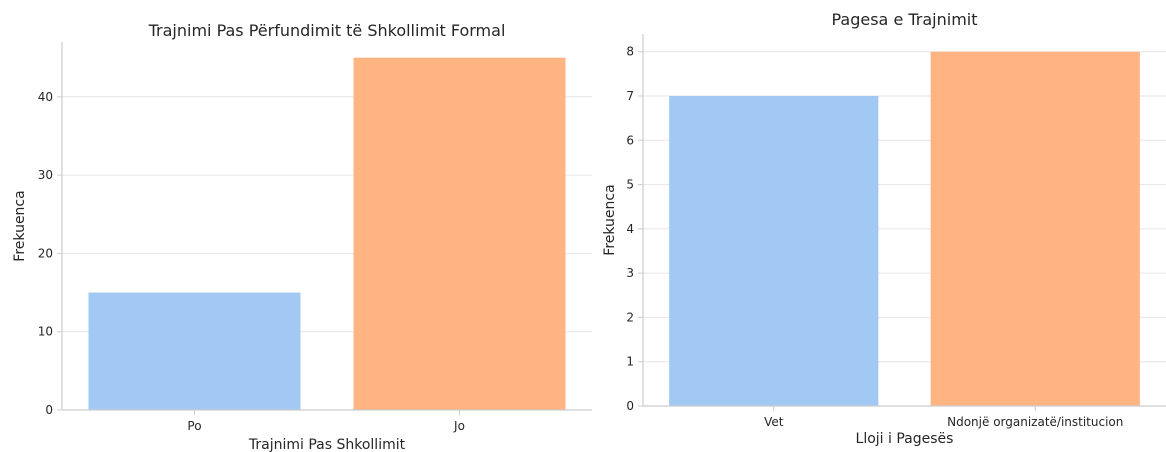 The width and height of the screenshot is (1166, 452). Describe the element at coordinates (45, 253) in the screenshot. I see `y-tick-label: 20` at that location.